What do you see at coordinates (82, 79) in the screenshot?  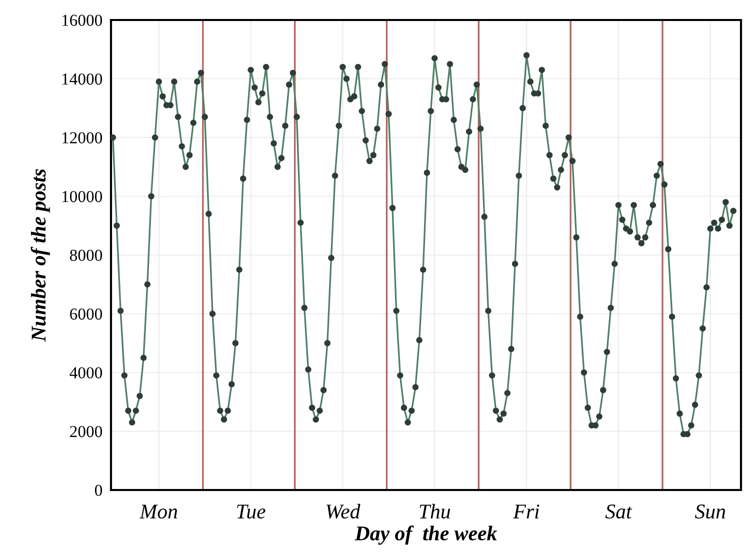 I see `y-tick-label: 14000` at bounding box center [82, 79].